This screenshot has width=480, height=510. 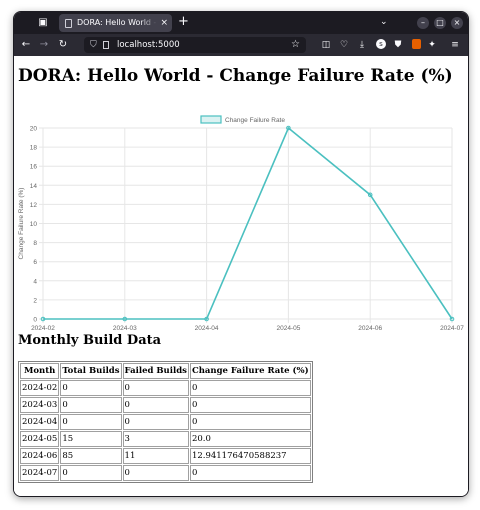 What do you see at coordinates (207, 328) in the screenshot?
I see `x-tick-label: 2024-04` at bounding box center [207, 328].